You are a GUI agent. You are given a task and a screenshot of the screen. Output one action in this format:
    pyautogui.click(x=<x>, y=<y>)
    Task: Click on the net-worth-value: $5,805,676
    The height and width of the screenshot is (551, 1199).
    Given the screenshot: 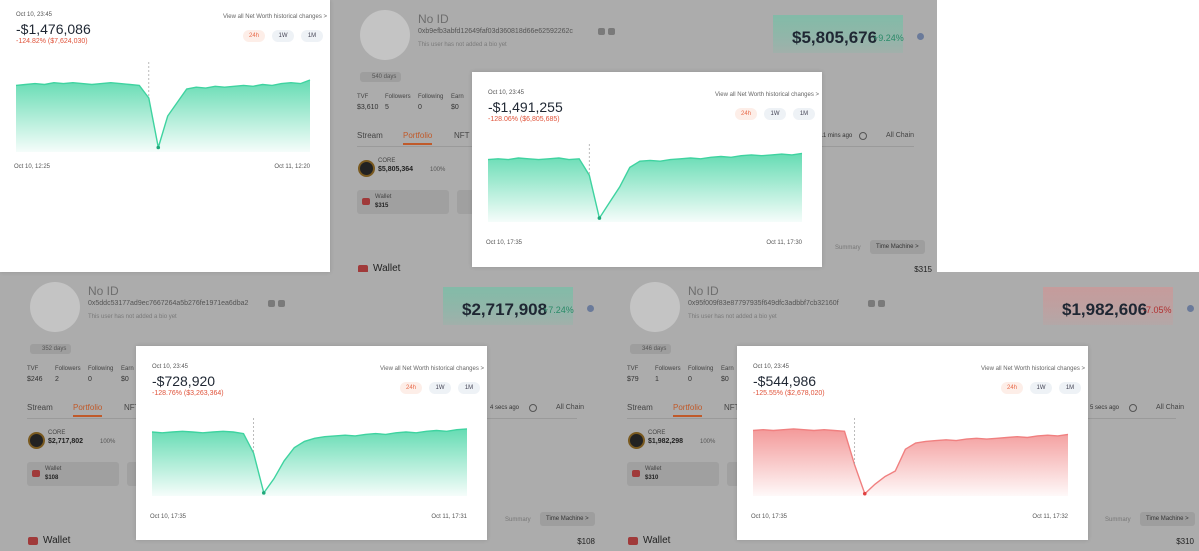 What is the action you would take?
    pyautogui.click(x=835, y=37)
    